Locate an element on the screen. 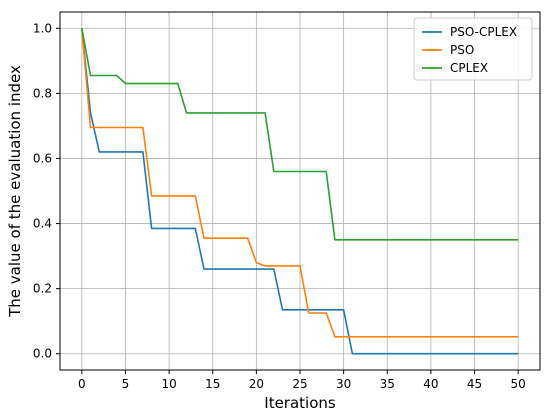  x-tick-label-6: 30 is located at coordinates (343, 384).